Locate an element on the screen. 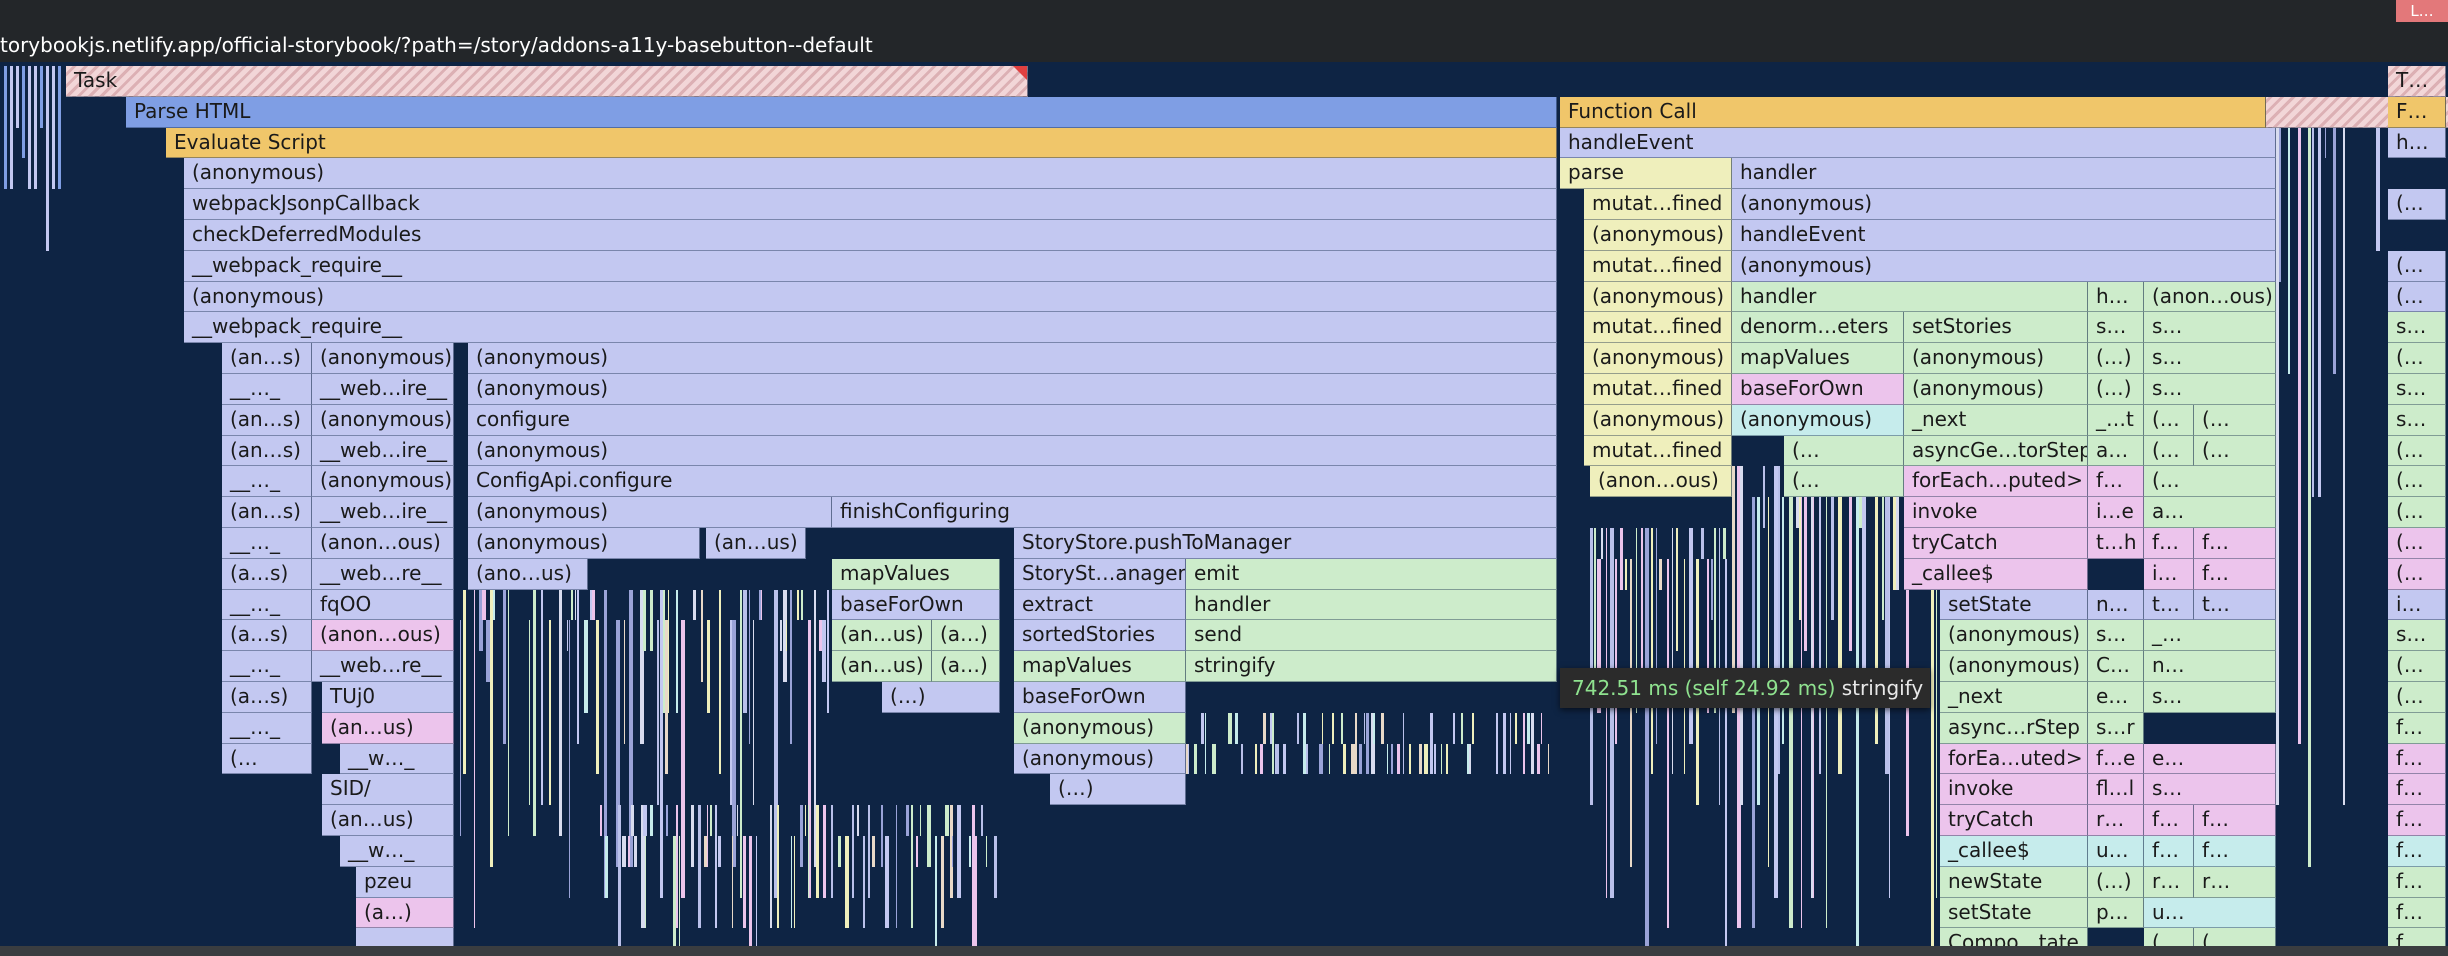 Image resolution: width=2448 pixels, height=956 pixels. flame-frame: __w…_ is located at coordinates (397, 851).